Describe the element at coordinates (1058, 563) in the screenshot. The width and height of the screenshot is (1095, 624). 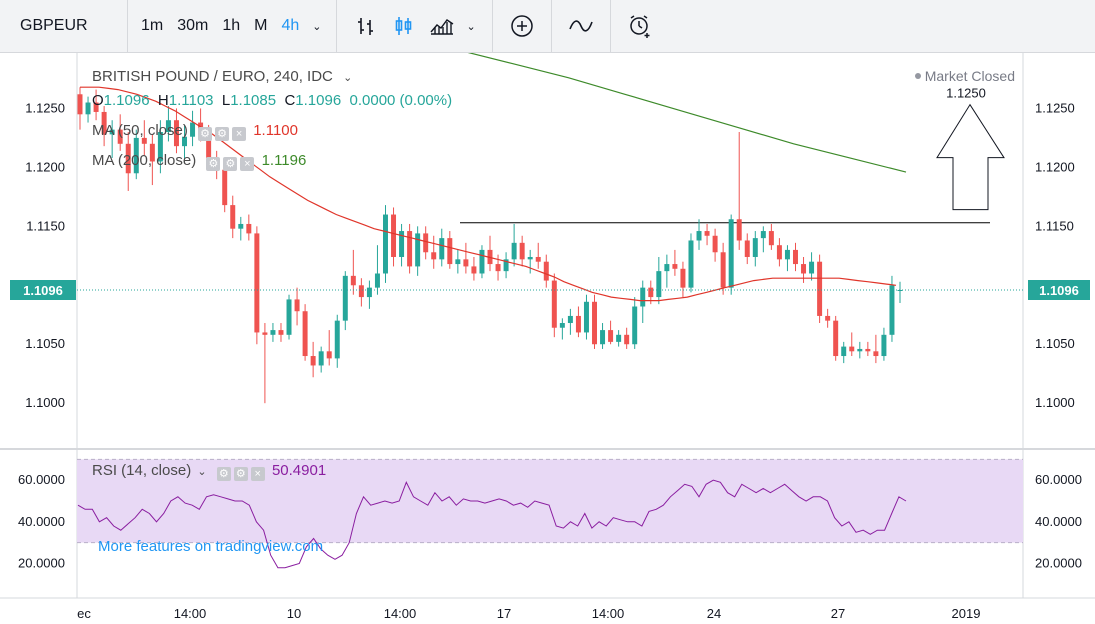
I see `rsi-tick-label-right: 20.0000` at that location.